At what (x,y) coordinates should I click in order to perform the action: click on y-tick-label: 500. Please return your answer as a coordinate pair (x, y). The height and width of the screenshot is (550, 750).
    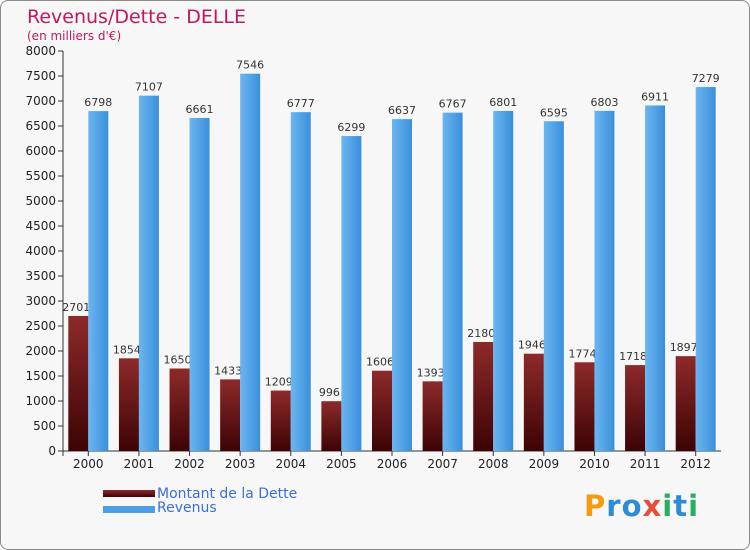
    Looking at the image, I should click on (44, 426).